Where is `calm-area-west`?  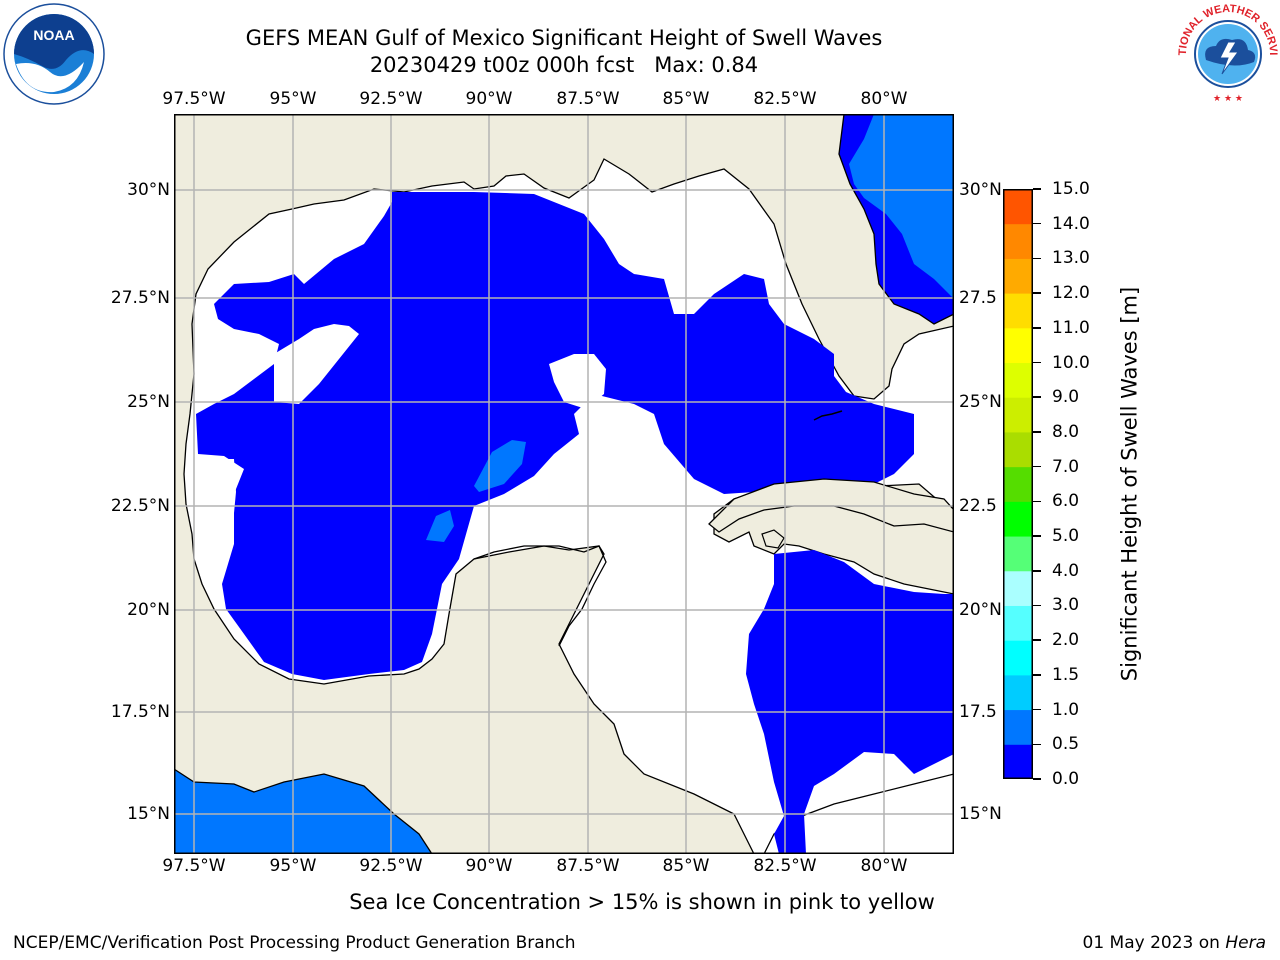
calm-area-west is located at coordinates (316, 364).